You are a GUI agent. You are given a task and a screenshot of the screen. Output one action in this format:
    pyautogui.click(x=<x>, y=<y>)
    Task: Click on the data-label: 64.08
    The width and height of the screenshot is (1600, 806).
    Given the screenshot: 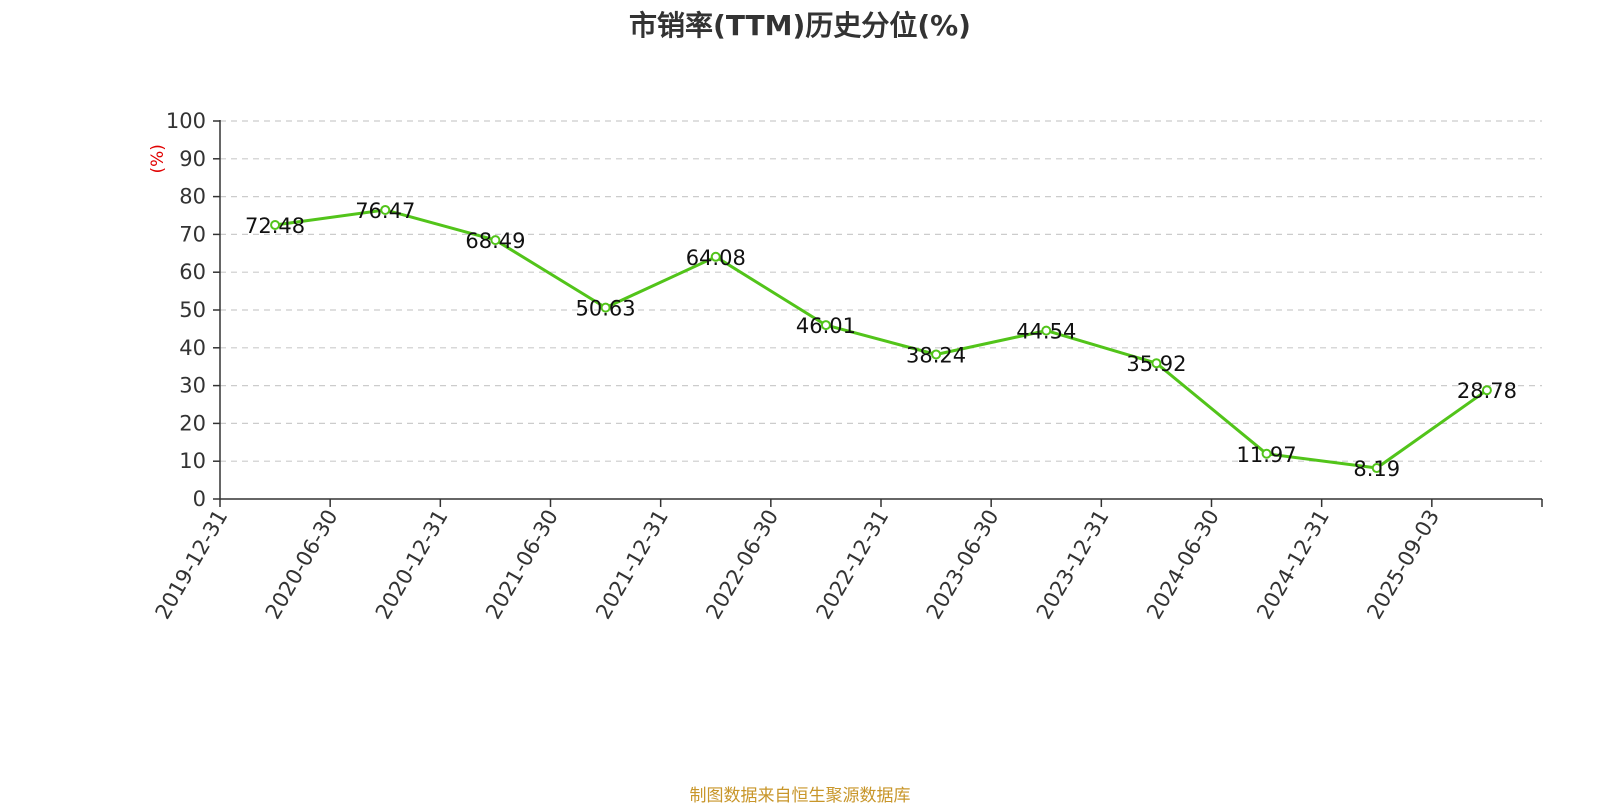 What is the action you would take?
    pyautogui.click(x=716, y=258)
    